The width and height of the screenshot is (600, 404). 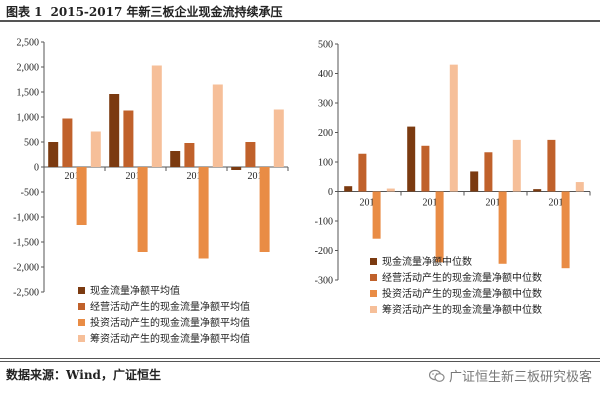 What do you see at coordinates (462, 309) in the screenshot?
I see `legend-label: 筹资活动产生的现金流量净额中位数` at bounding box center [462, 309].